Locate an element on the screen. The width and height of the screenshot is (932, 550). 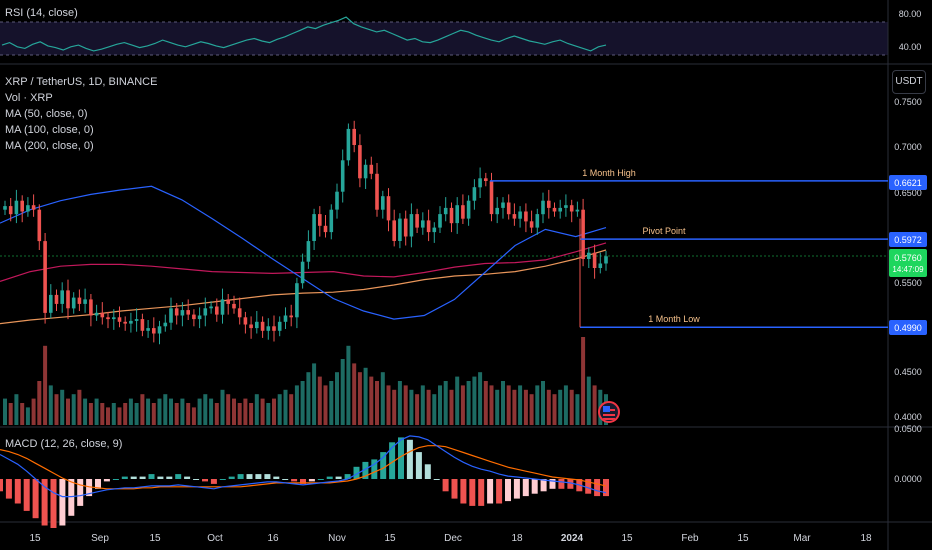
level-label-low: 0.4990 is located at coordinates (908, 328).